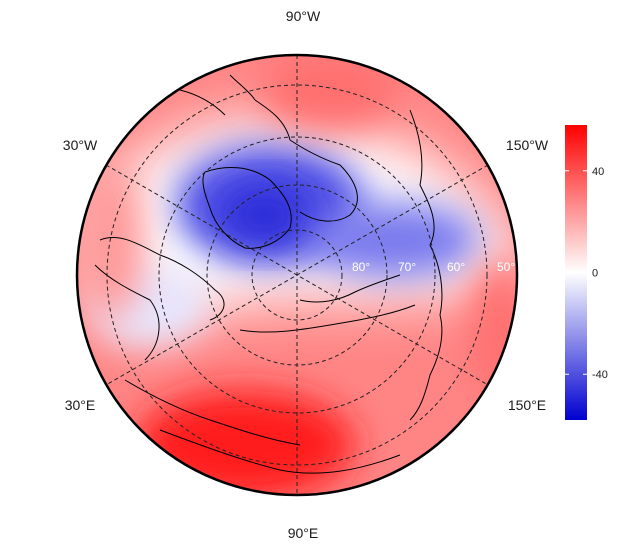 The image size is (625, 552). What do you see at coordinates (506, 267) in the screenshot?
I see `lat-label-50: 50°` at bounding box center [506, 267].